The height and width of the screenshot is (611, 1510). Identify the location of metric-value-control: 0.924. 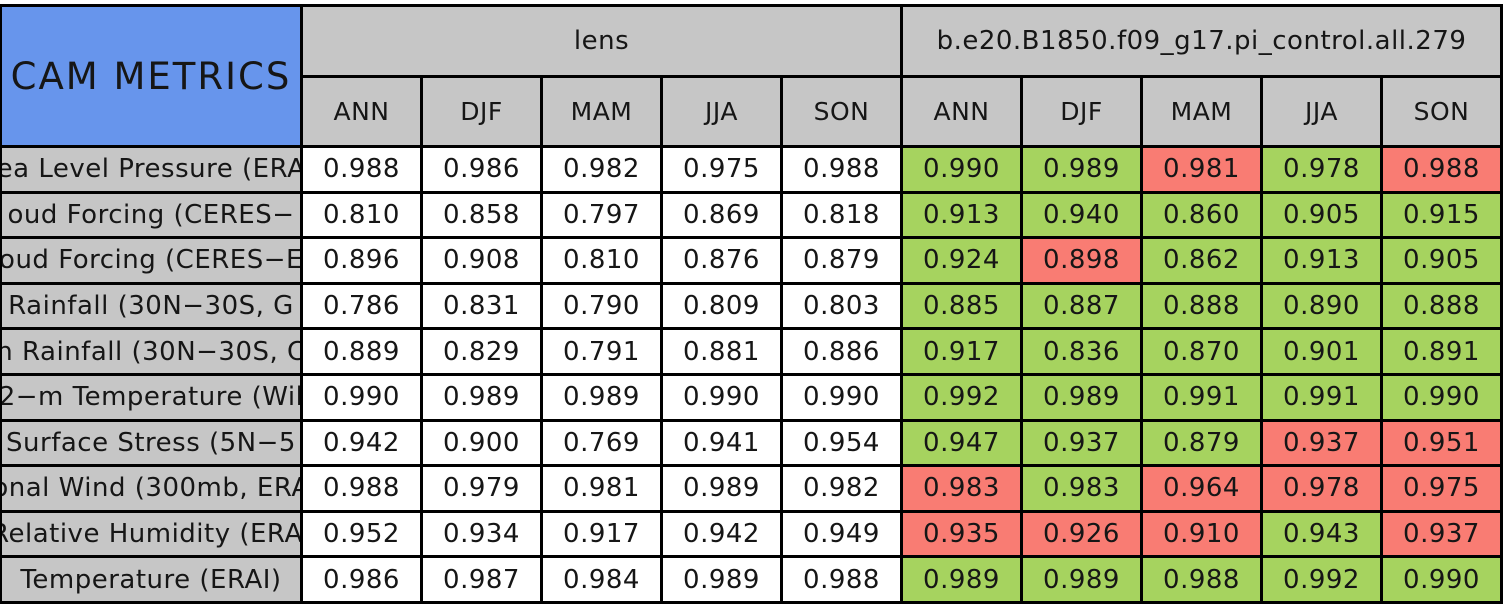
(963, 262).